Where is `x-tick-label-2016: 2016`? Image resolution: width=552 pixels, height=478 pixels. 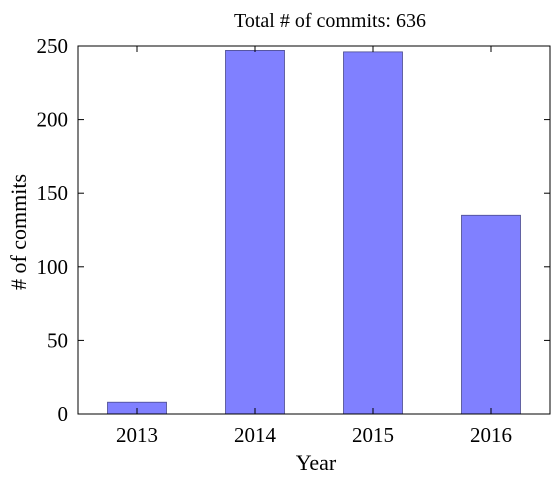 x-tick-label-2016: 2016 is located at coordinates (491, 435).